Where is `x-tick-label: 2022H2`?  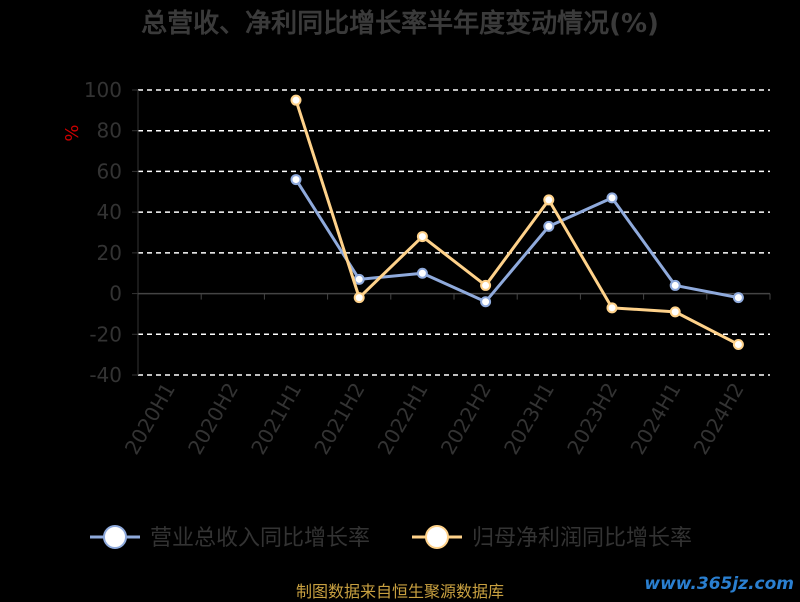 x-tick-label: 2022H2 is located at coordinates (466, 418).